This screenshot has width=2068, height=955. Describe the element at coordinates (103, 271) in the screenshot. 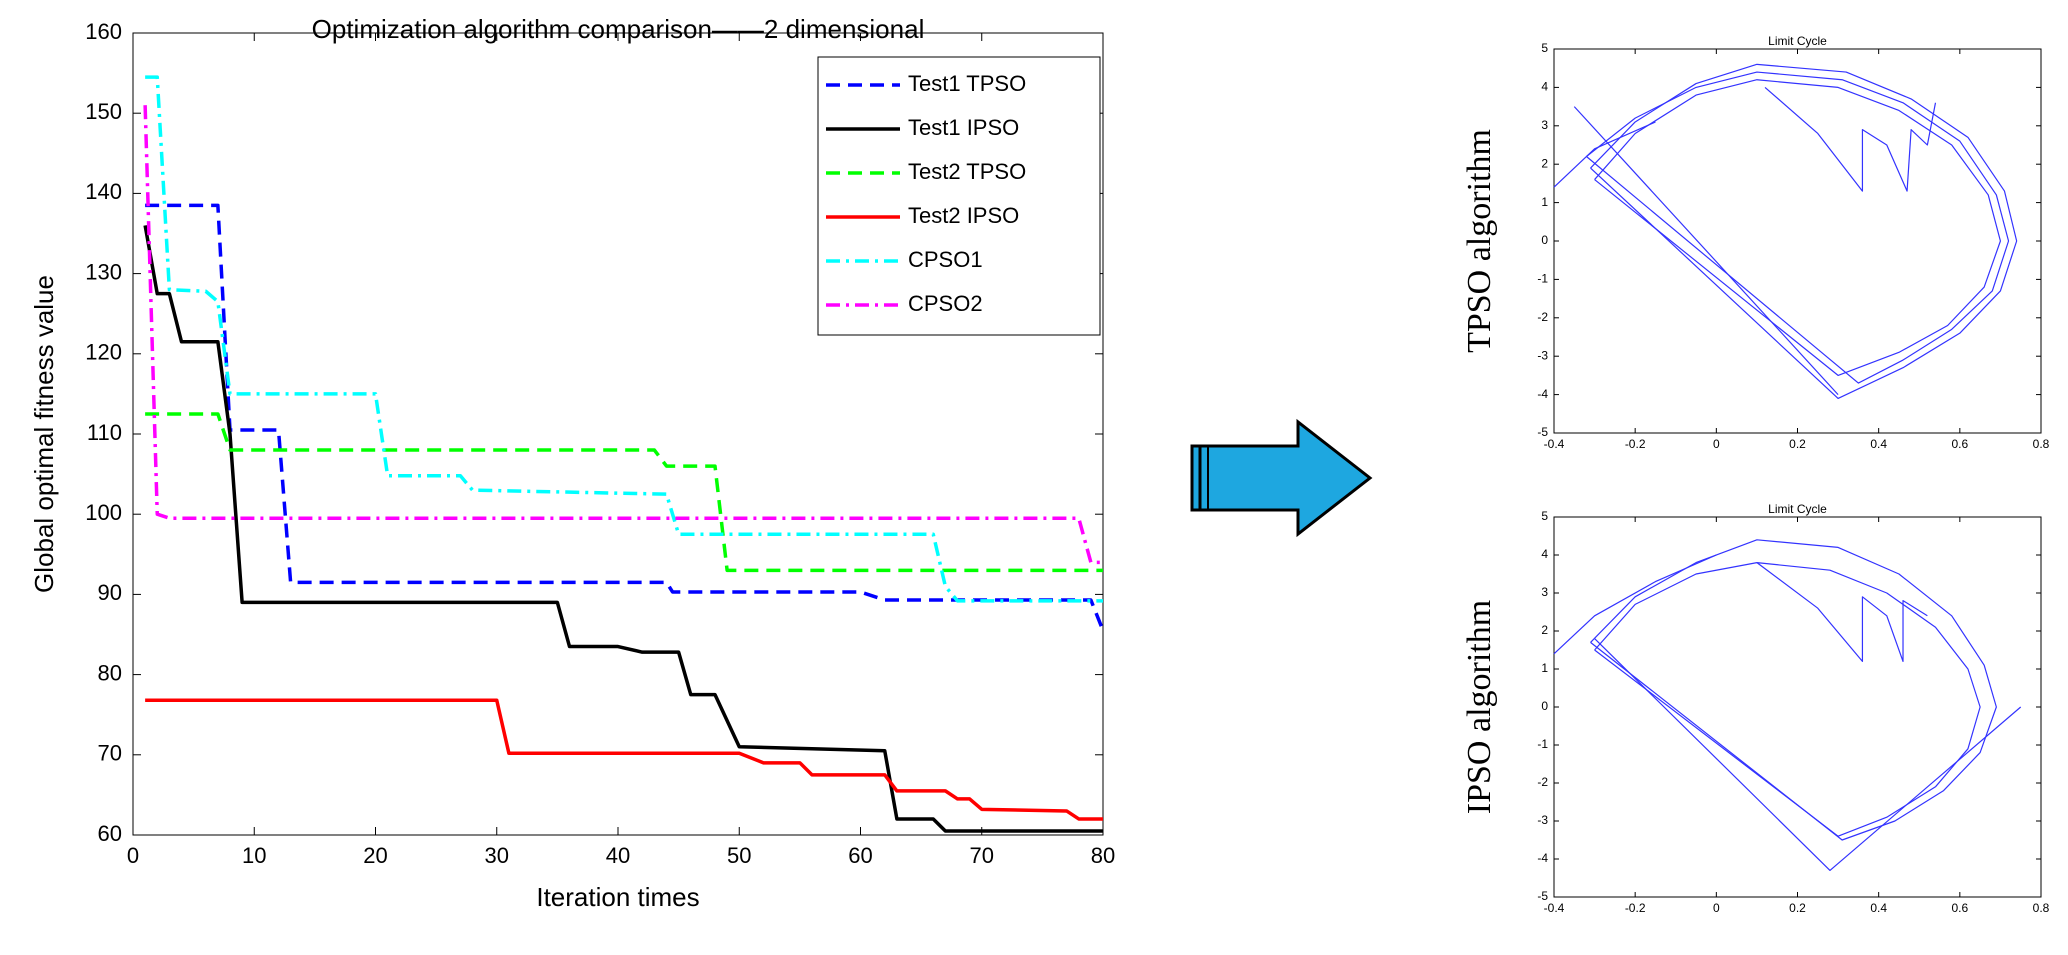

I see `y-tick-label: 130` at that location.